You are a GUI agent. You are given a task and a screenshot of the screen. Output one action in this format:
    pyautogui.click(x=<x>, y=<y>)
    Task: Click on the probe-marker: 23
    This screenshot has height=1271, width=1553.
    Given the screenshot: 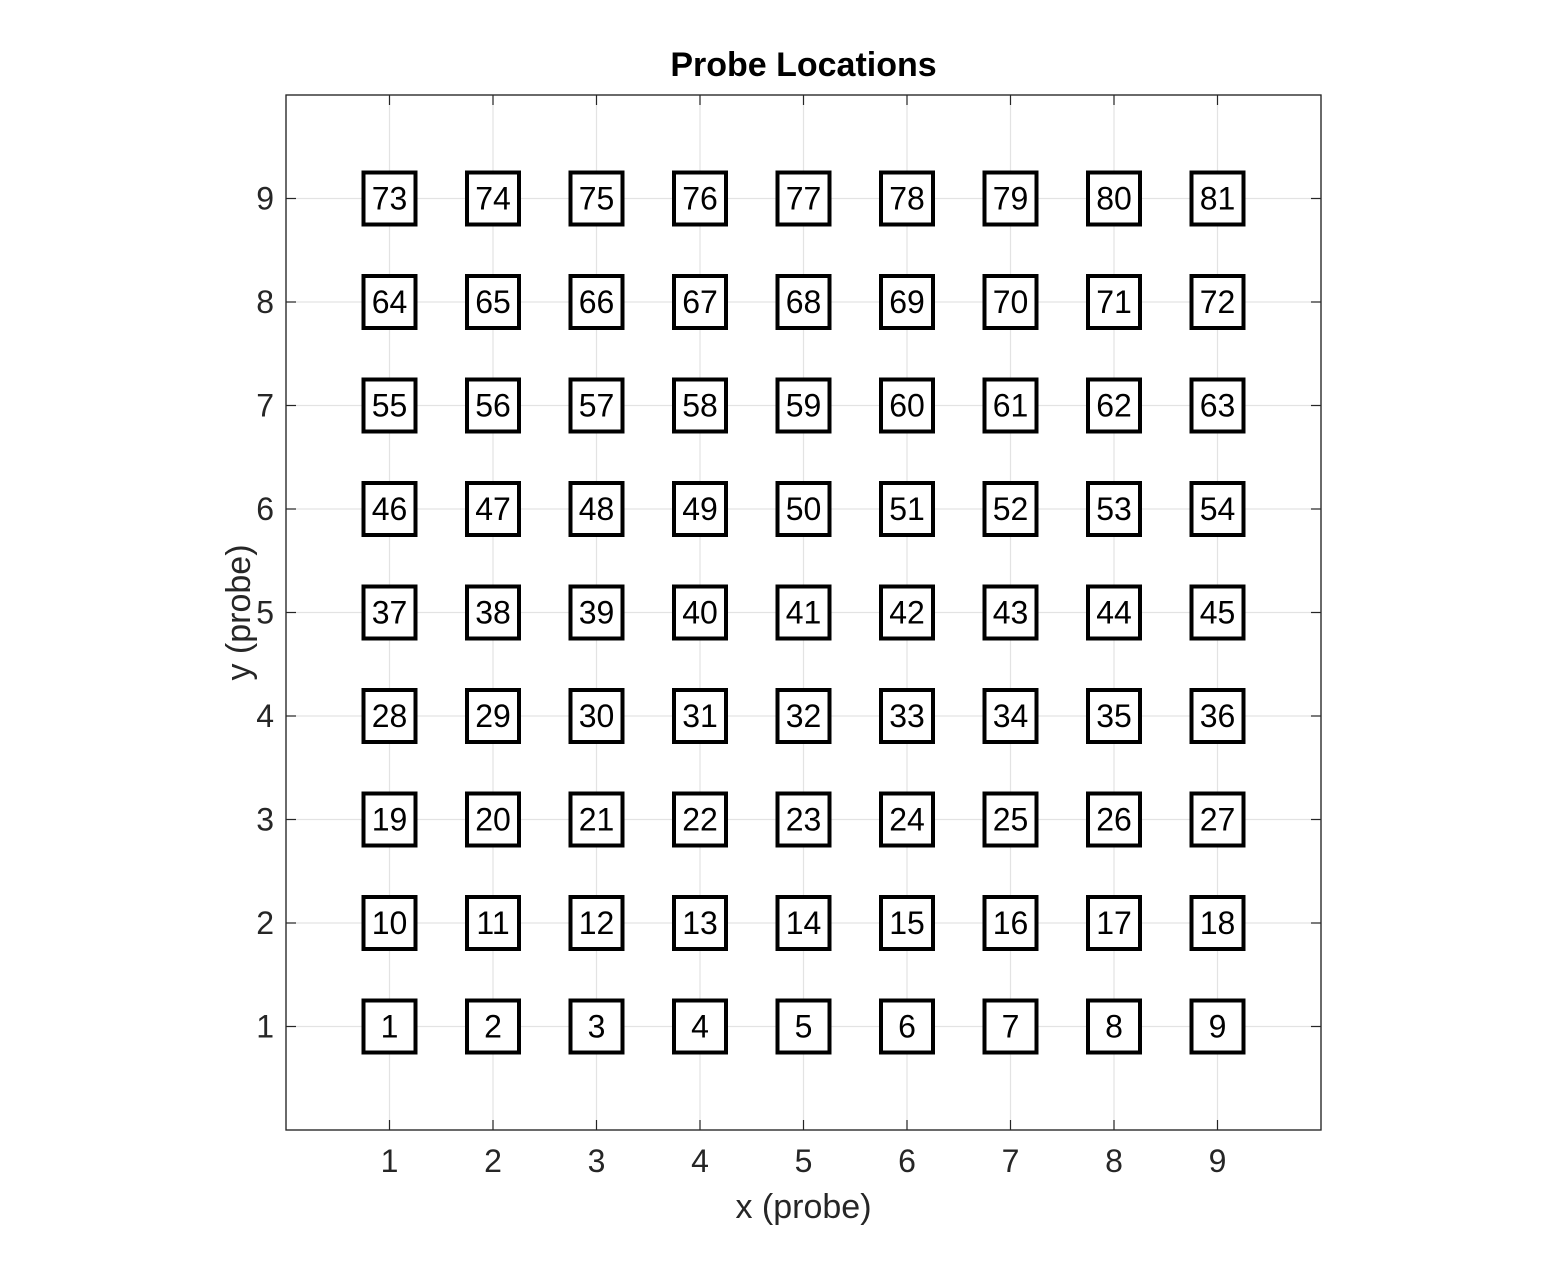 What is the action you would take?
    pyautogui.click(x=803, y=819)
    